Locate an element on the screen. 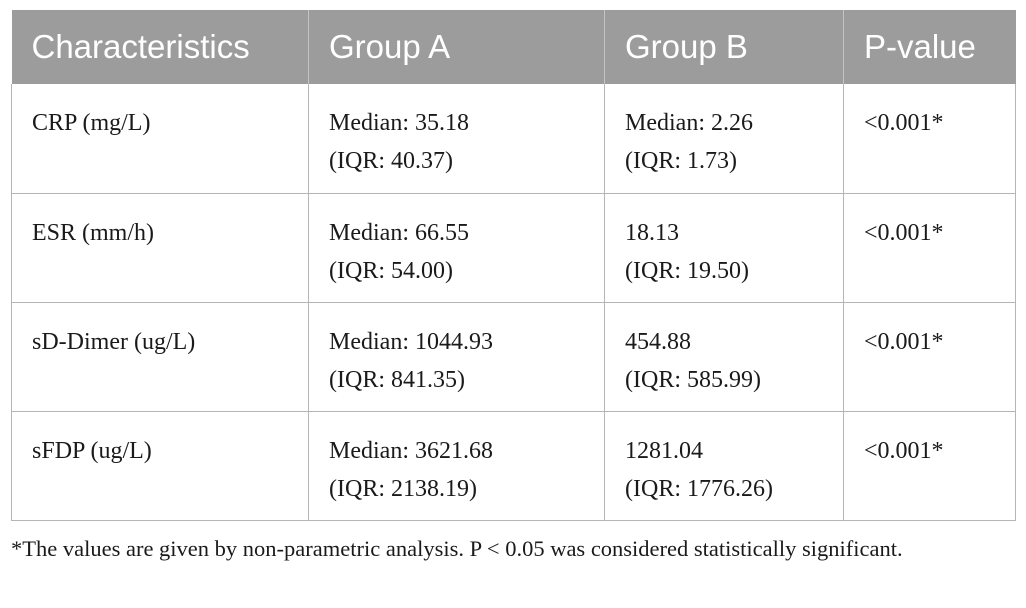 Image resolution: width=1026 pixels, height=608 pixels. group-b-iqr: (IQR: 19.50) is located at coordinates (687, 270).